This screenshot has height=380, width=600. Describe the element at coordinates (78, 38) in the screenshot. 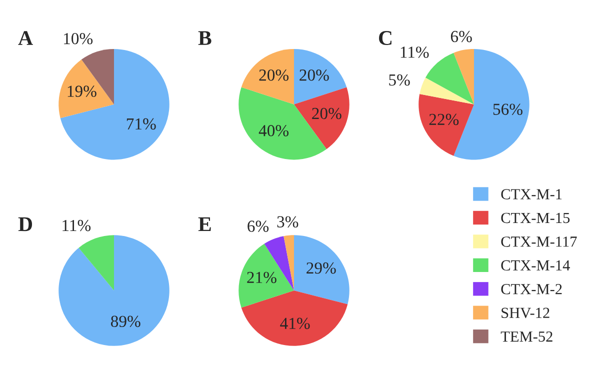

I see `data-label: 10%` at that location.